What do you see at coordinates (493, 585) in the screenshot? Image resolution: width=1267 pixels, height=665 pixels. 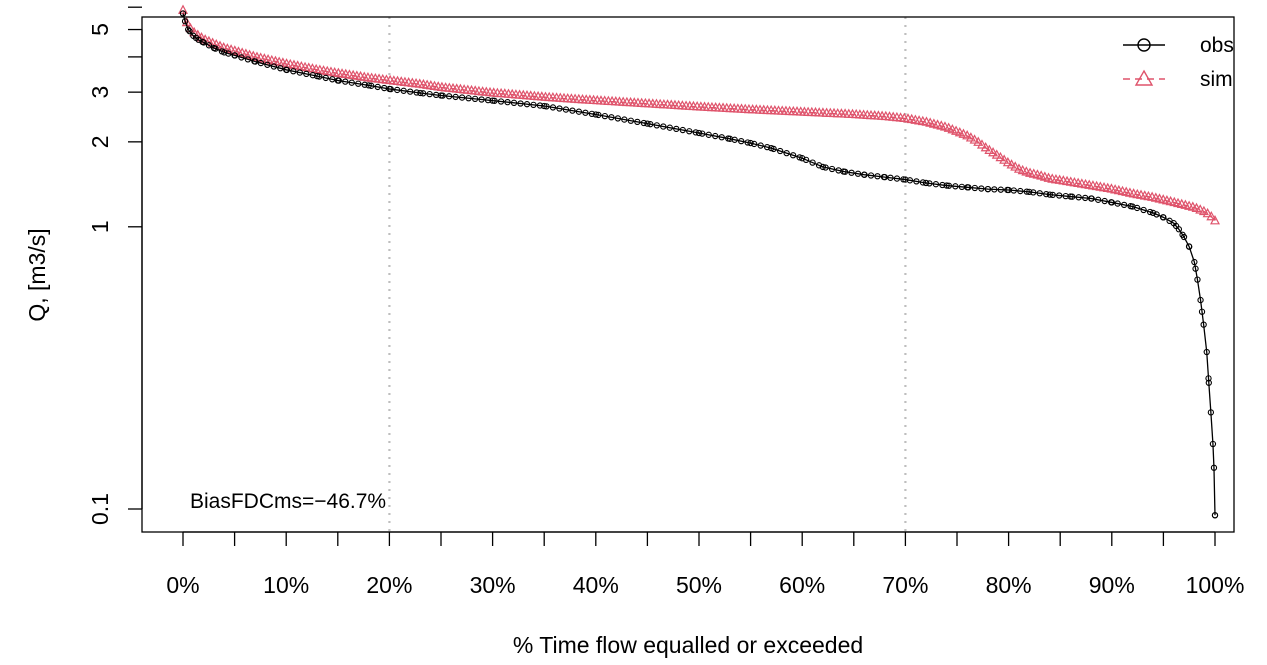 I see `x-tick-label: 30%` at bounding box center [493, 585].